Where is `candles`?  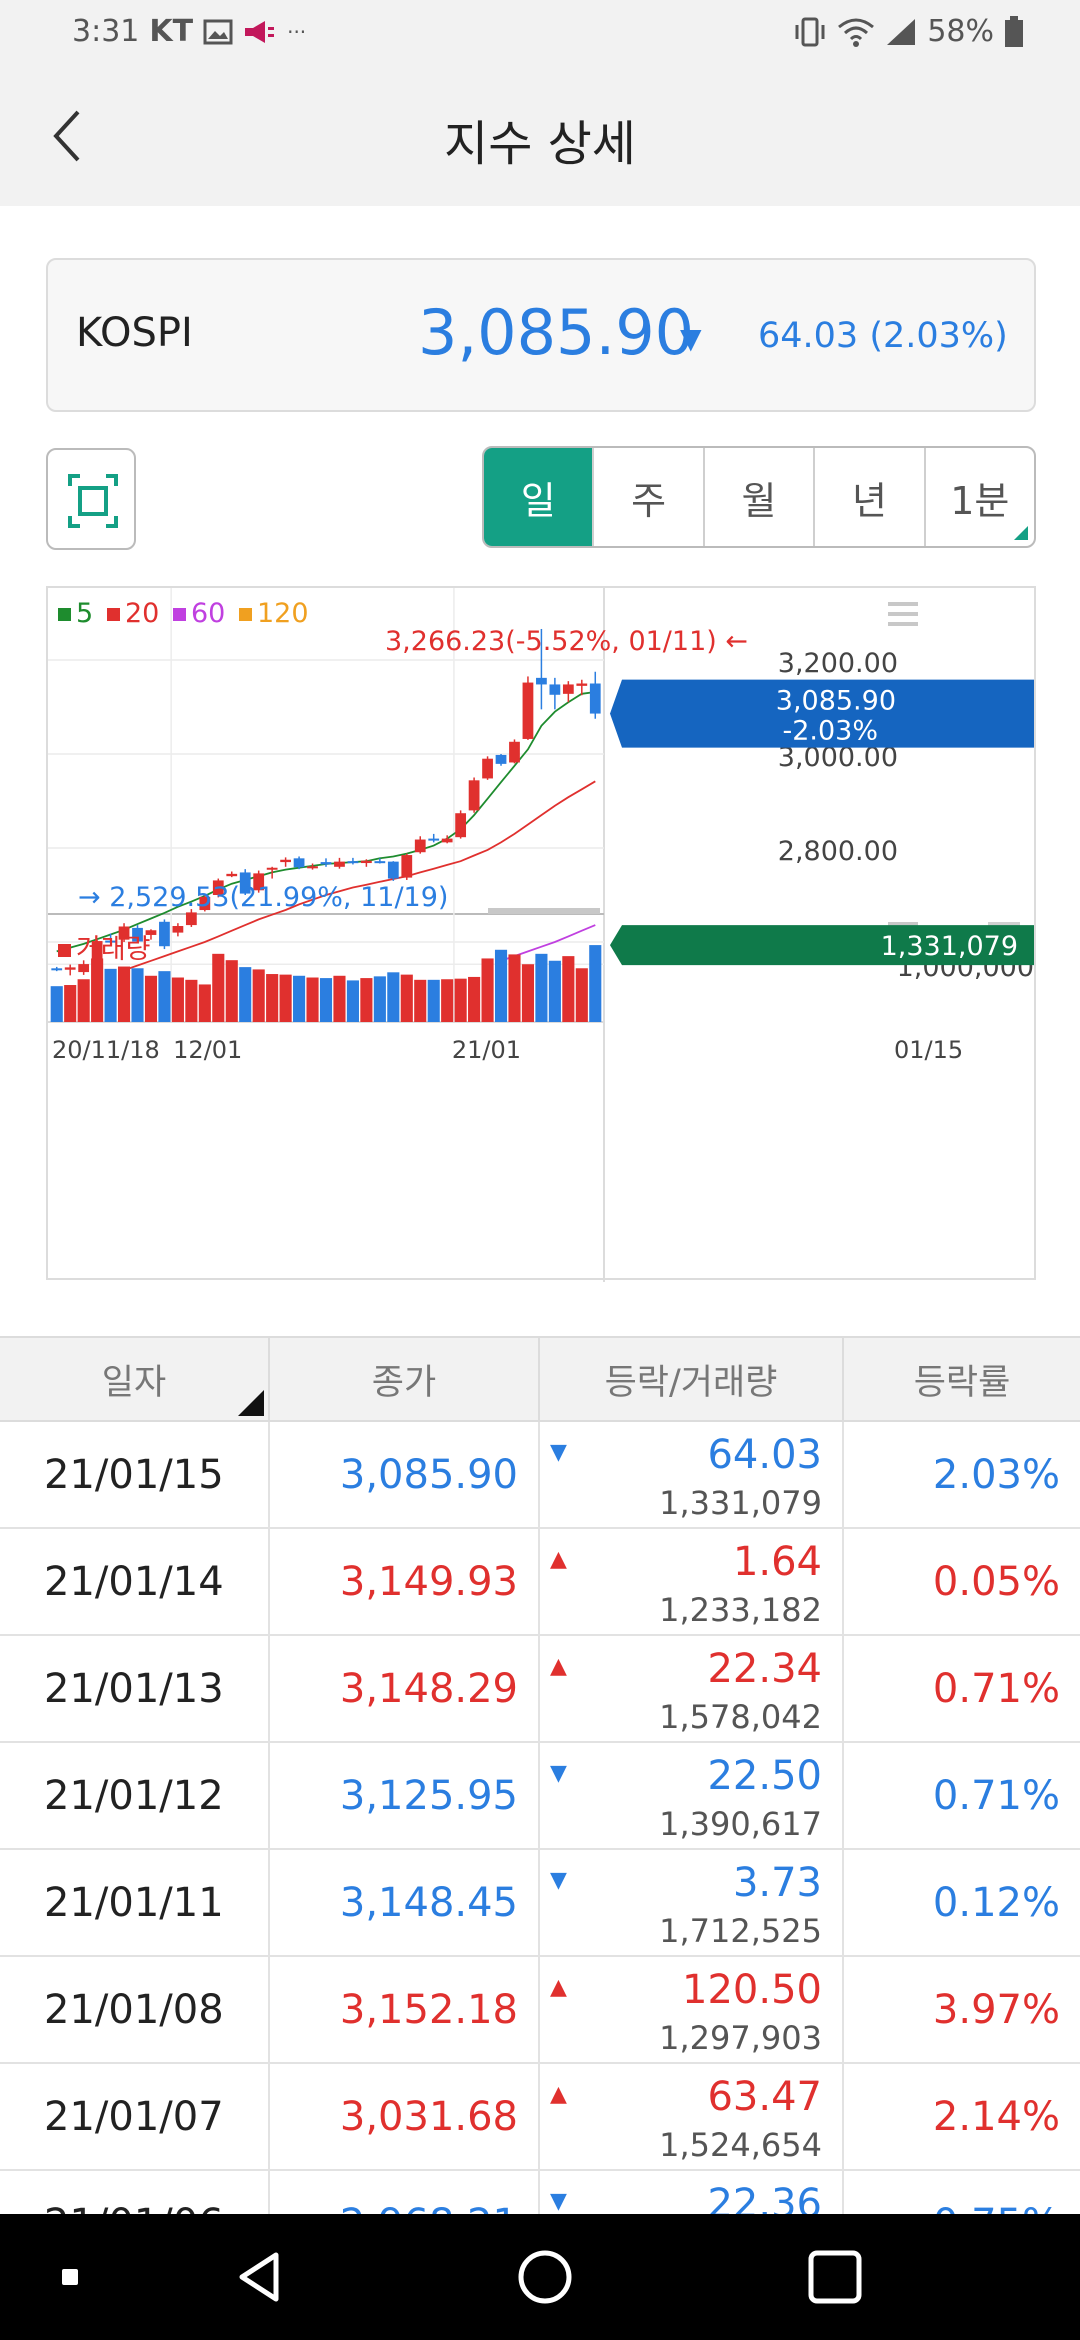
candles is located at coordinates (326, 802).